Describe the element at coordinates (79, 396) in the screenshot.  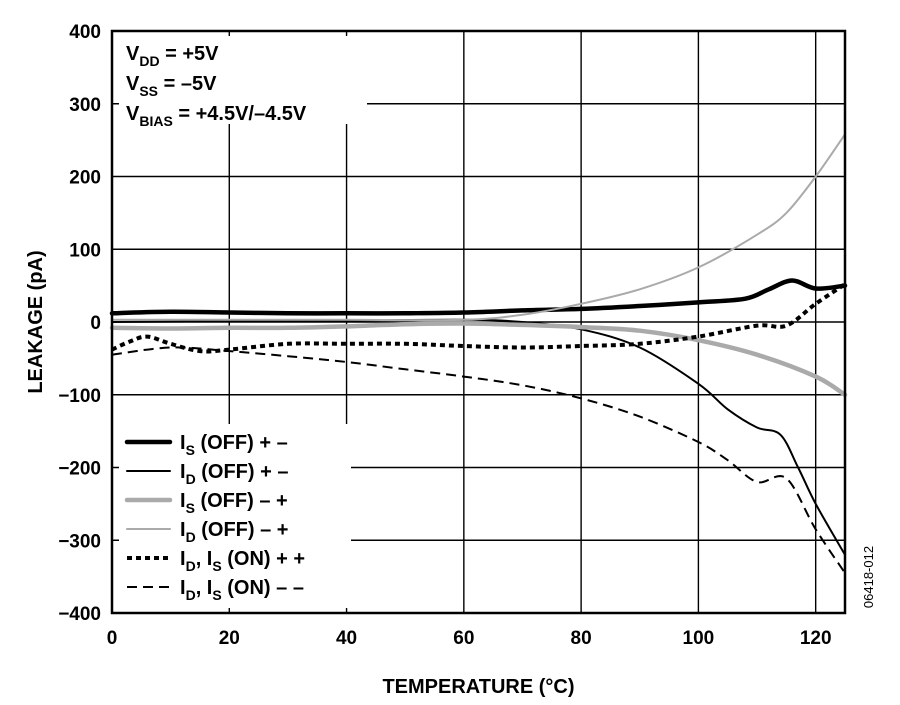
I see `y-tick-label: −100` at that location.